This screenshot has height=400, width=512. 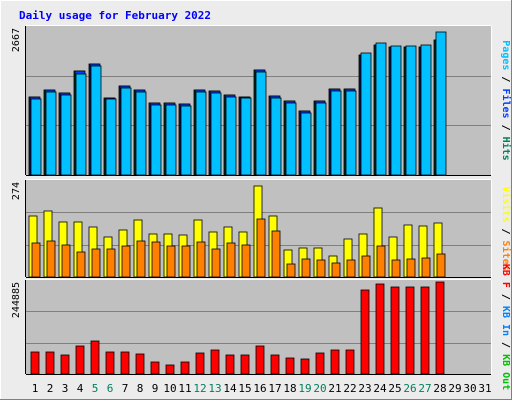 What do you see at coordinates (199, 388) in the screenshot?
I see `day-label-12: 12` at bounding box center [199, 388].